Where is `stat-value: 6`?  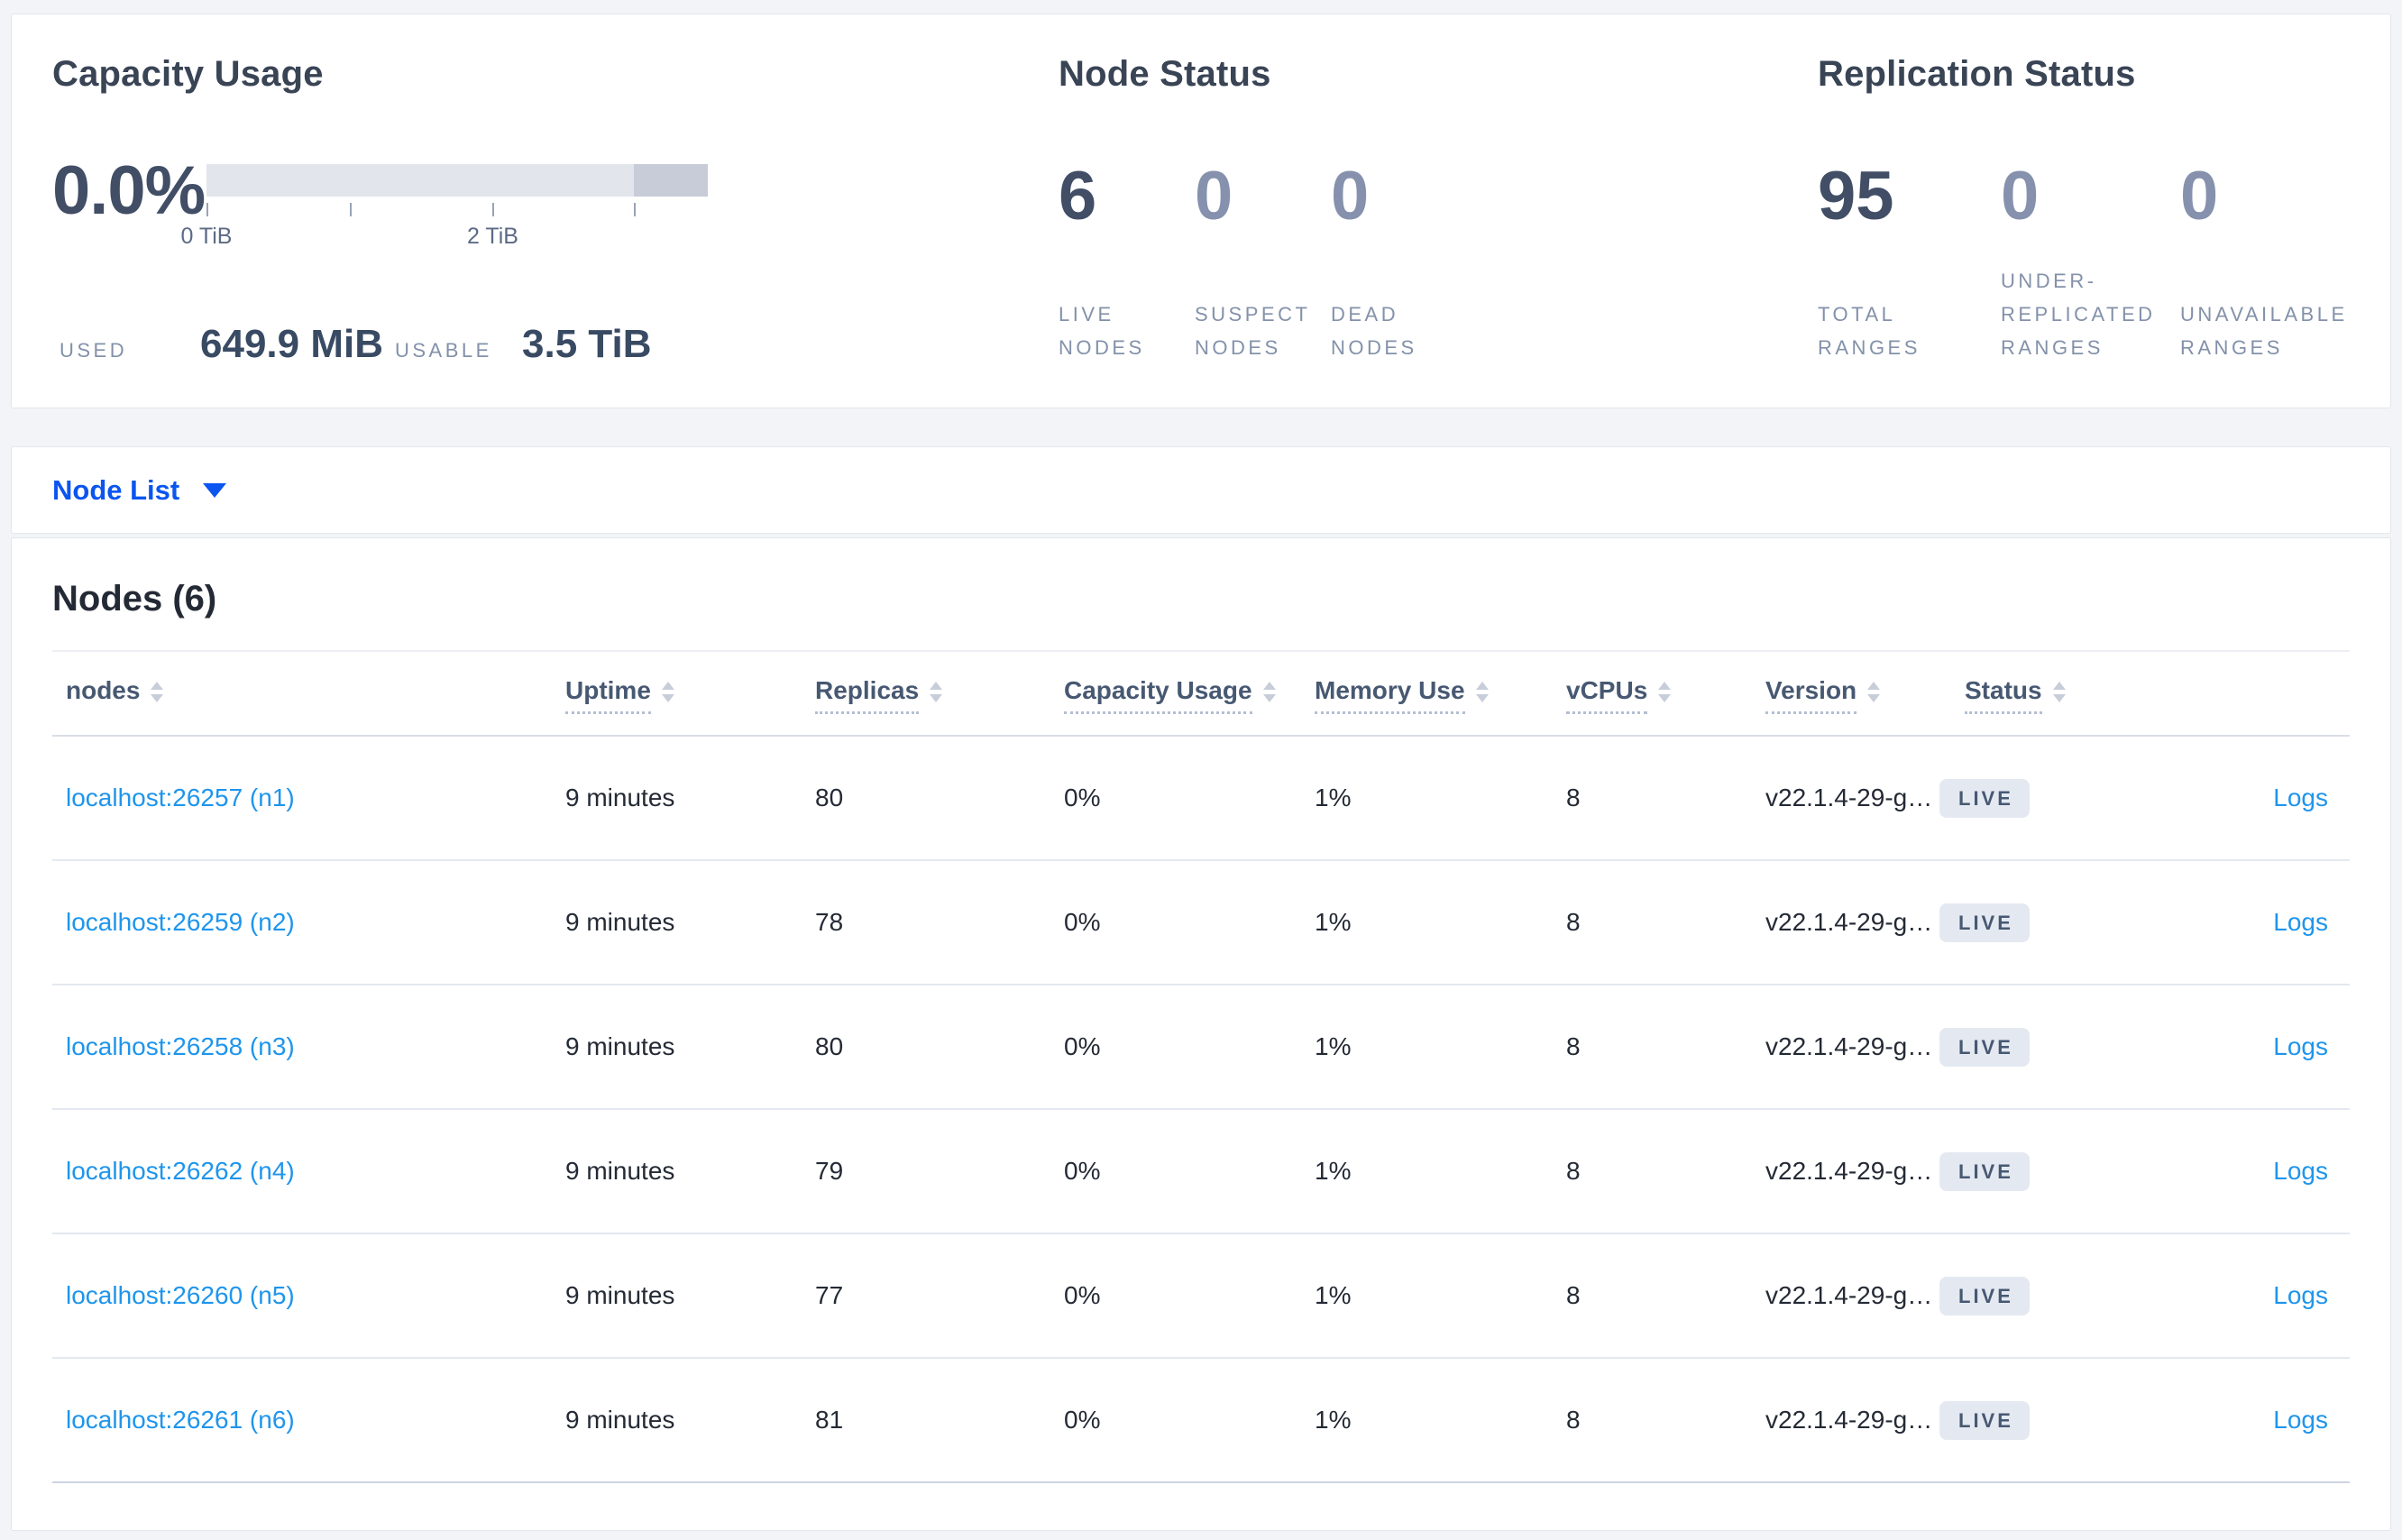
stat-value: 6 is located at coordinates (1078, 196).